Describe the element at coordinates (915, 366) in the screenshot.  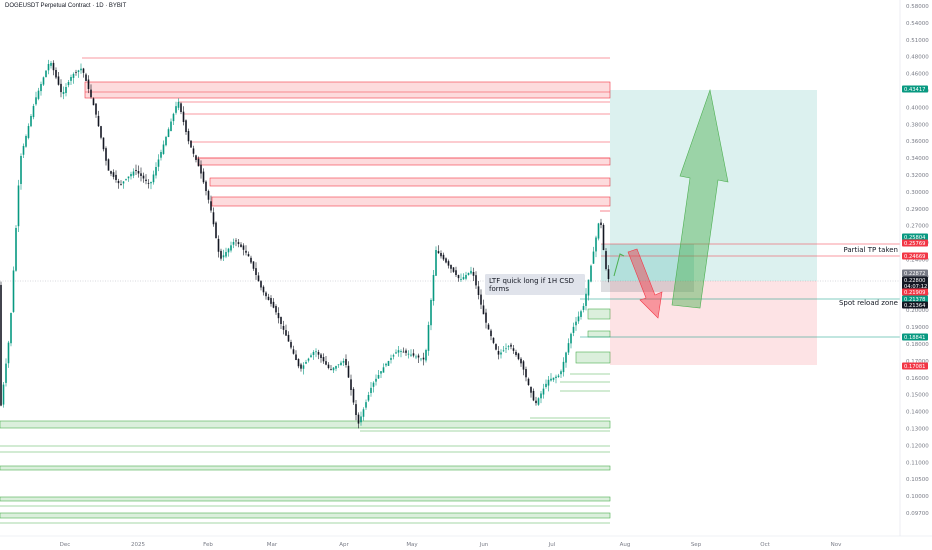
I see `price-badge: 0.17081` at that location.